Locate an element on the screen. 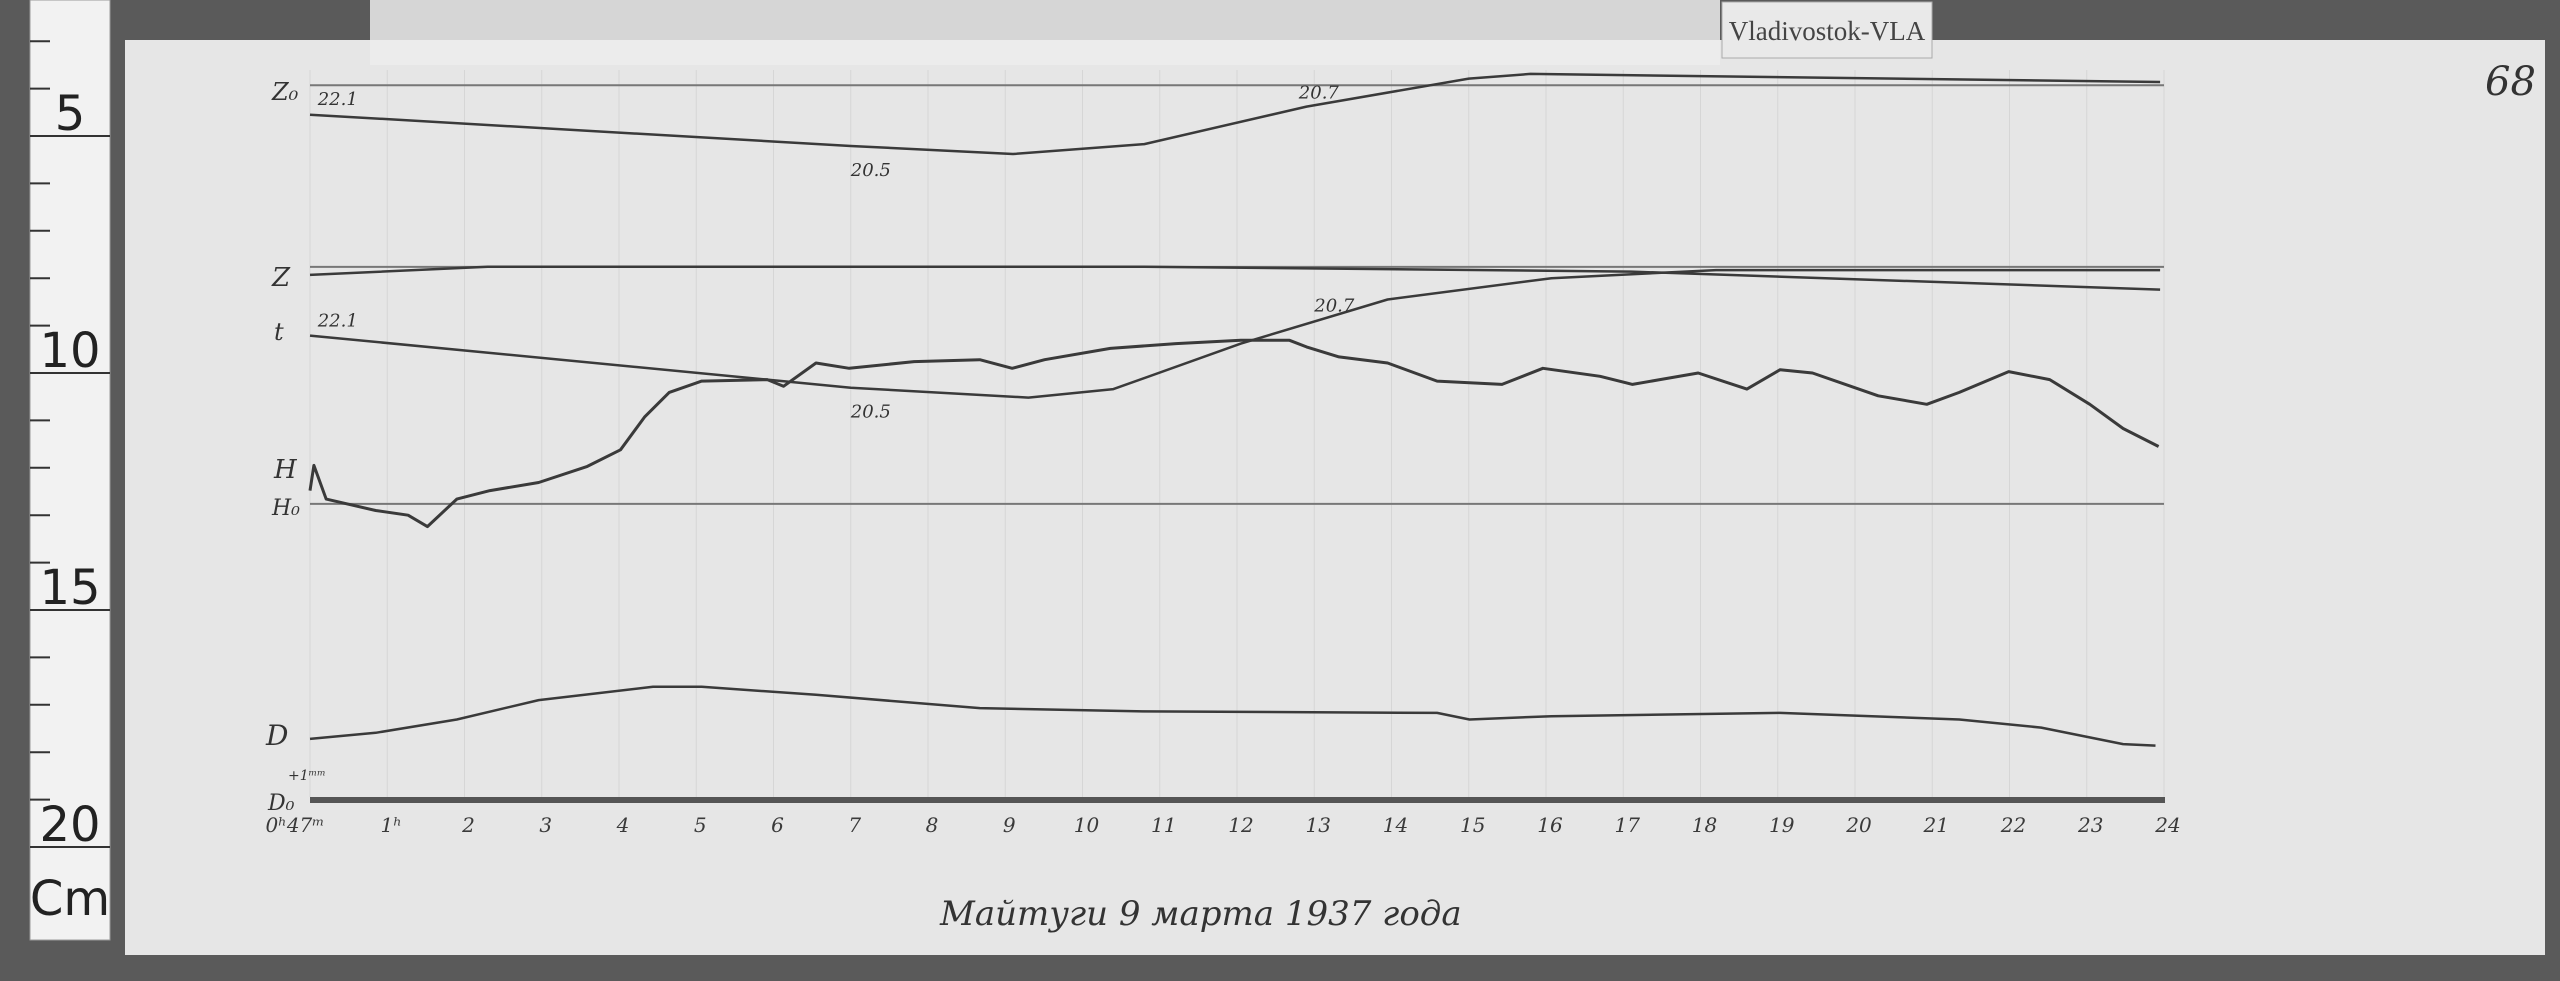 The width and height of the screenshot is (2560, 981). hour-tick-label: 8 is located at coordinates (932, 825).